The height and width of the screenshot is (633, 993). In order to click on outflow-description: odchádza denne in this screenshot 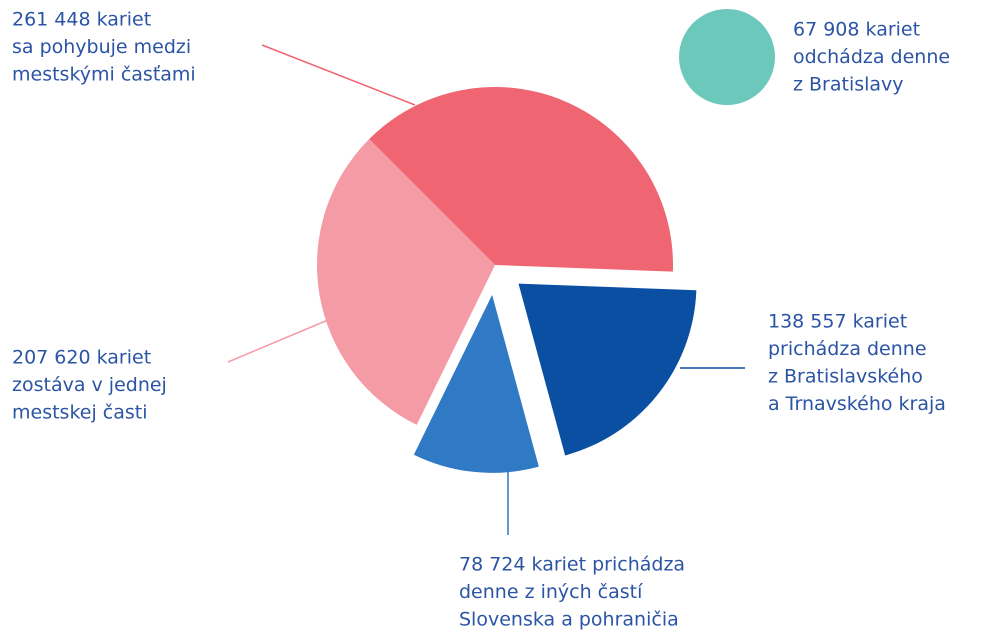, I will do `click(871, 57)`.